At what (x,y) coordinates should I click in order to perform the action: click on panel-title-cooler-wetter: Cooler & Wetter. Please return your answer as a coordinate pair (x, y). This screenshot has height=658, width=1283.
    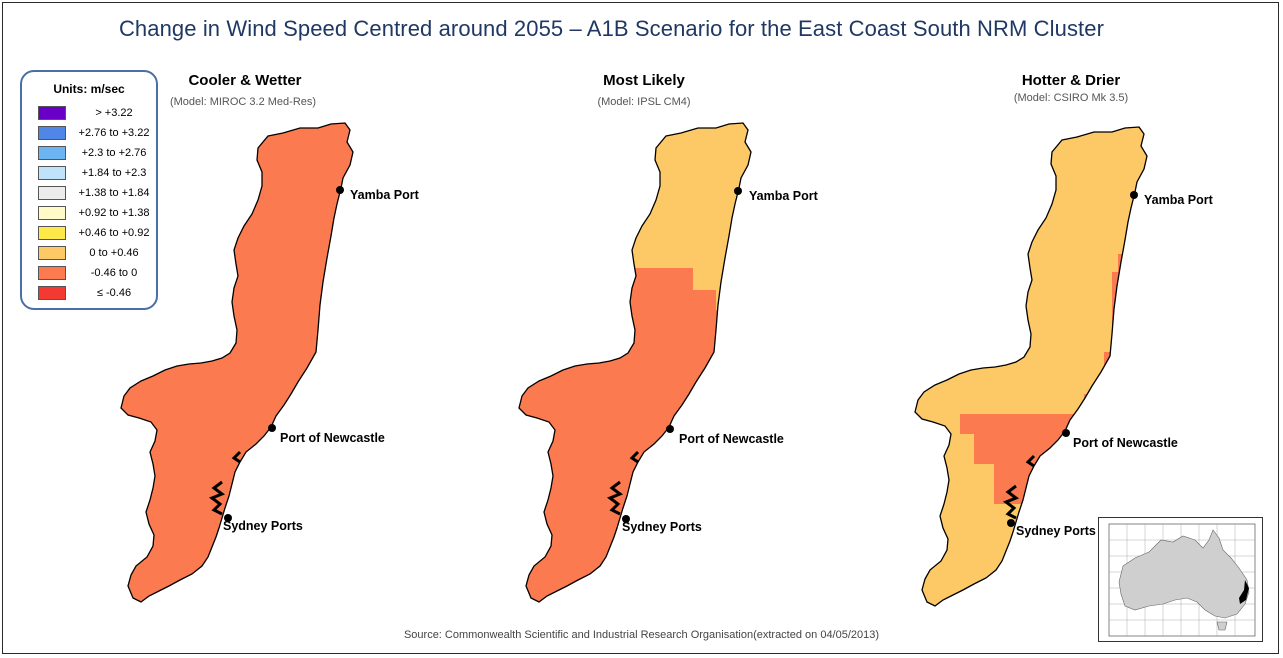
    Looking at the image, I should click on (245, 80).